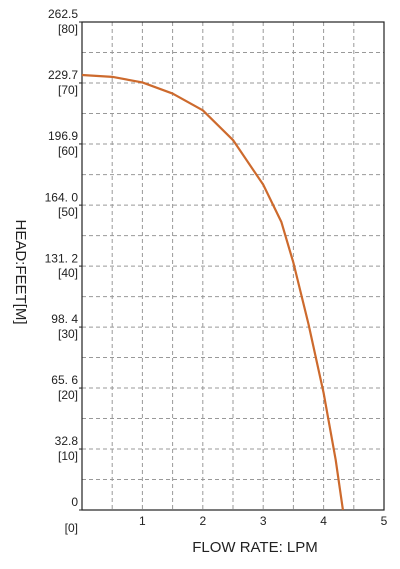 This screenshot has height=569, width=400. Describe the element at coordinates (68, 273) in the screenshot. I see `y2-tick-label: [40]` at that location.